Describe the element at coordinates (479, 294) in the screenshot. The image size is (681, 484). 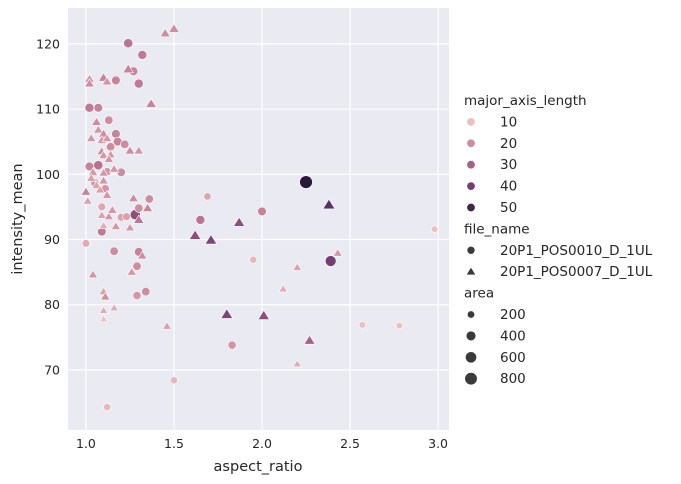
I see `legend-title: area` at that location.